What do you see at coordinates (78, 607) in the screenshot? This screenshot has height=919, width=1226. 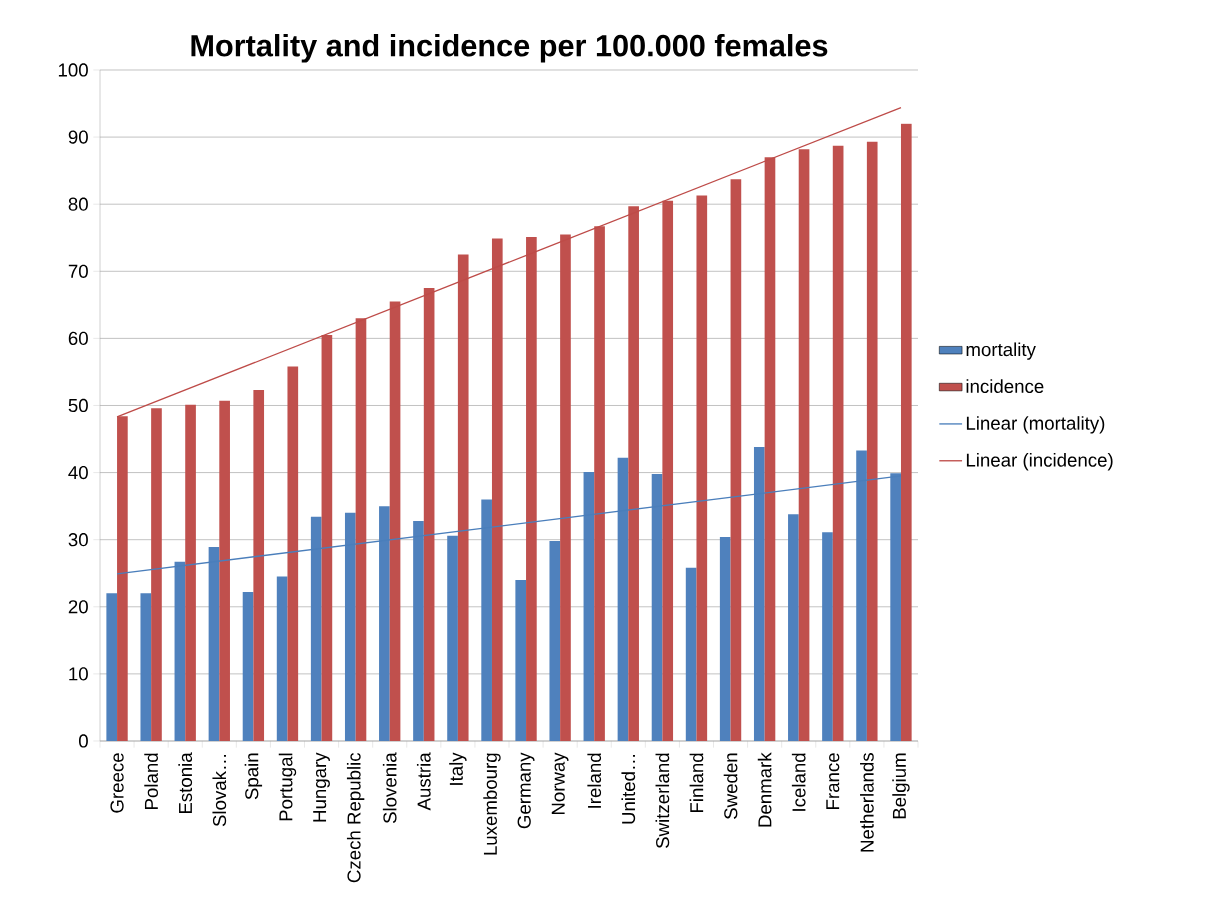 I see `y-tick-label: 20` at bounding box center [78, 607].